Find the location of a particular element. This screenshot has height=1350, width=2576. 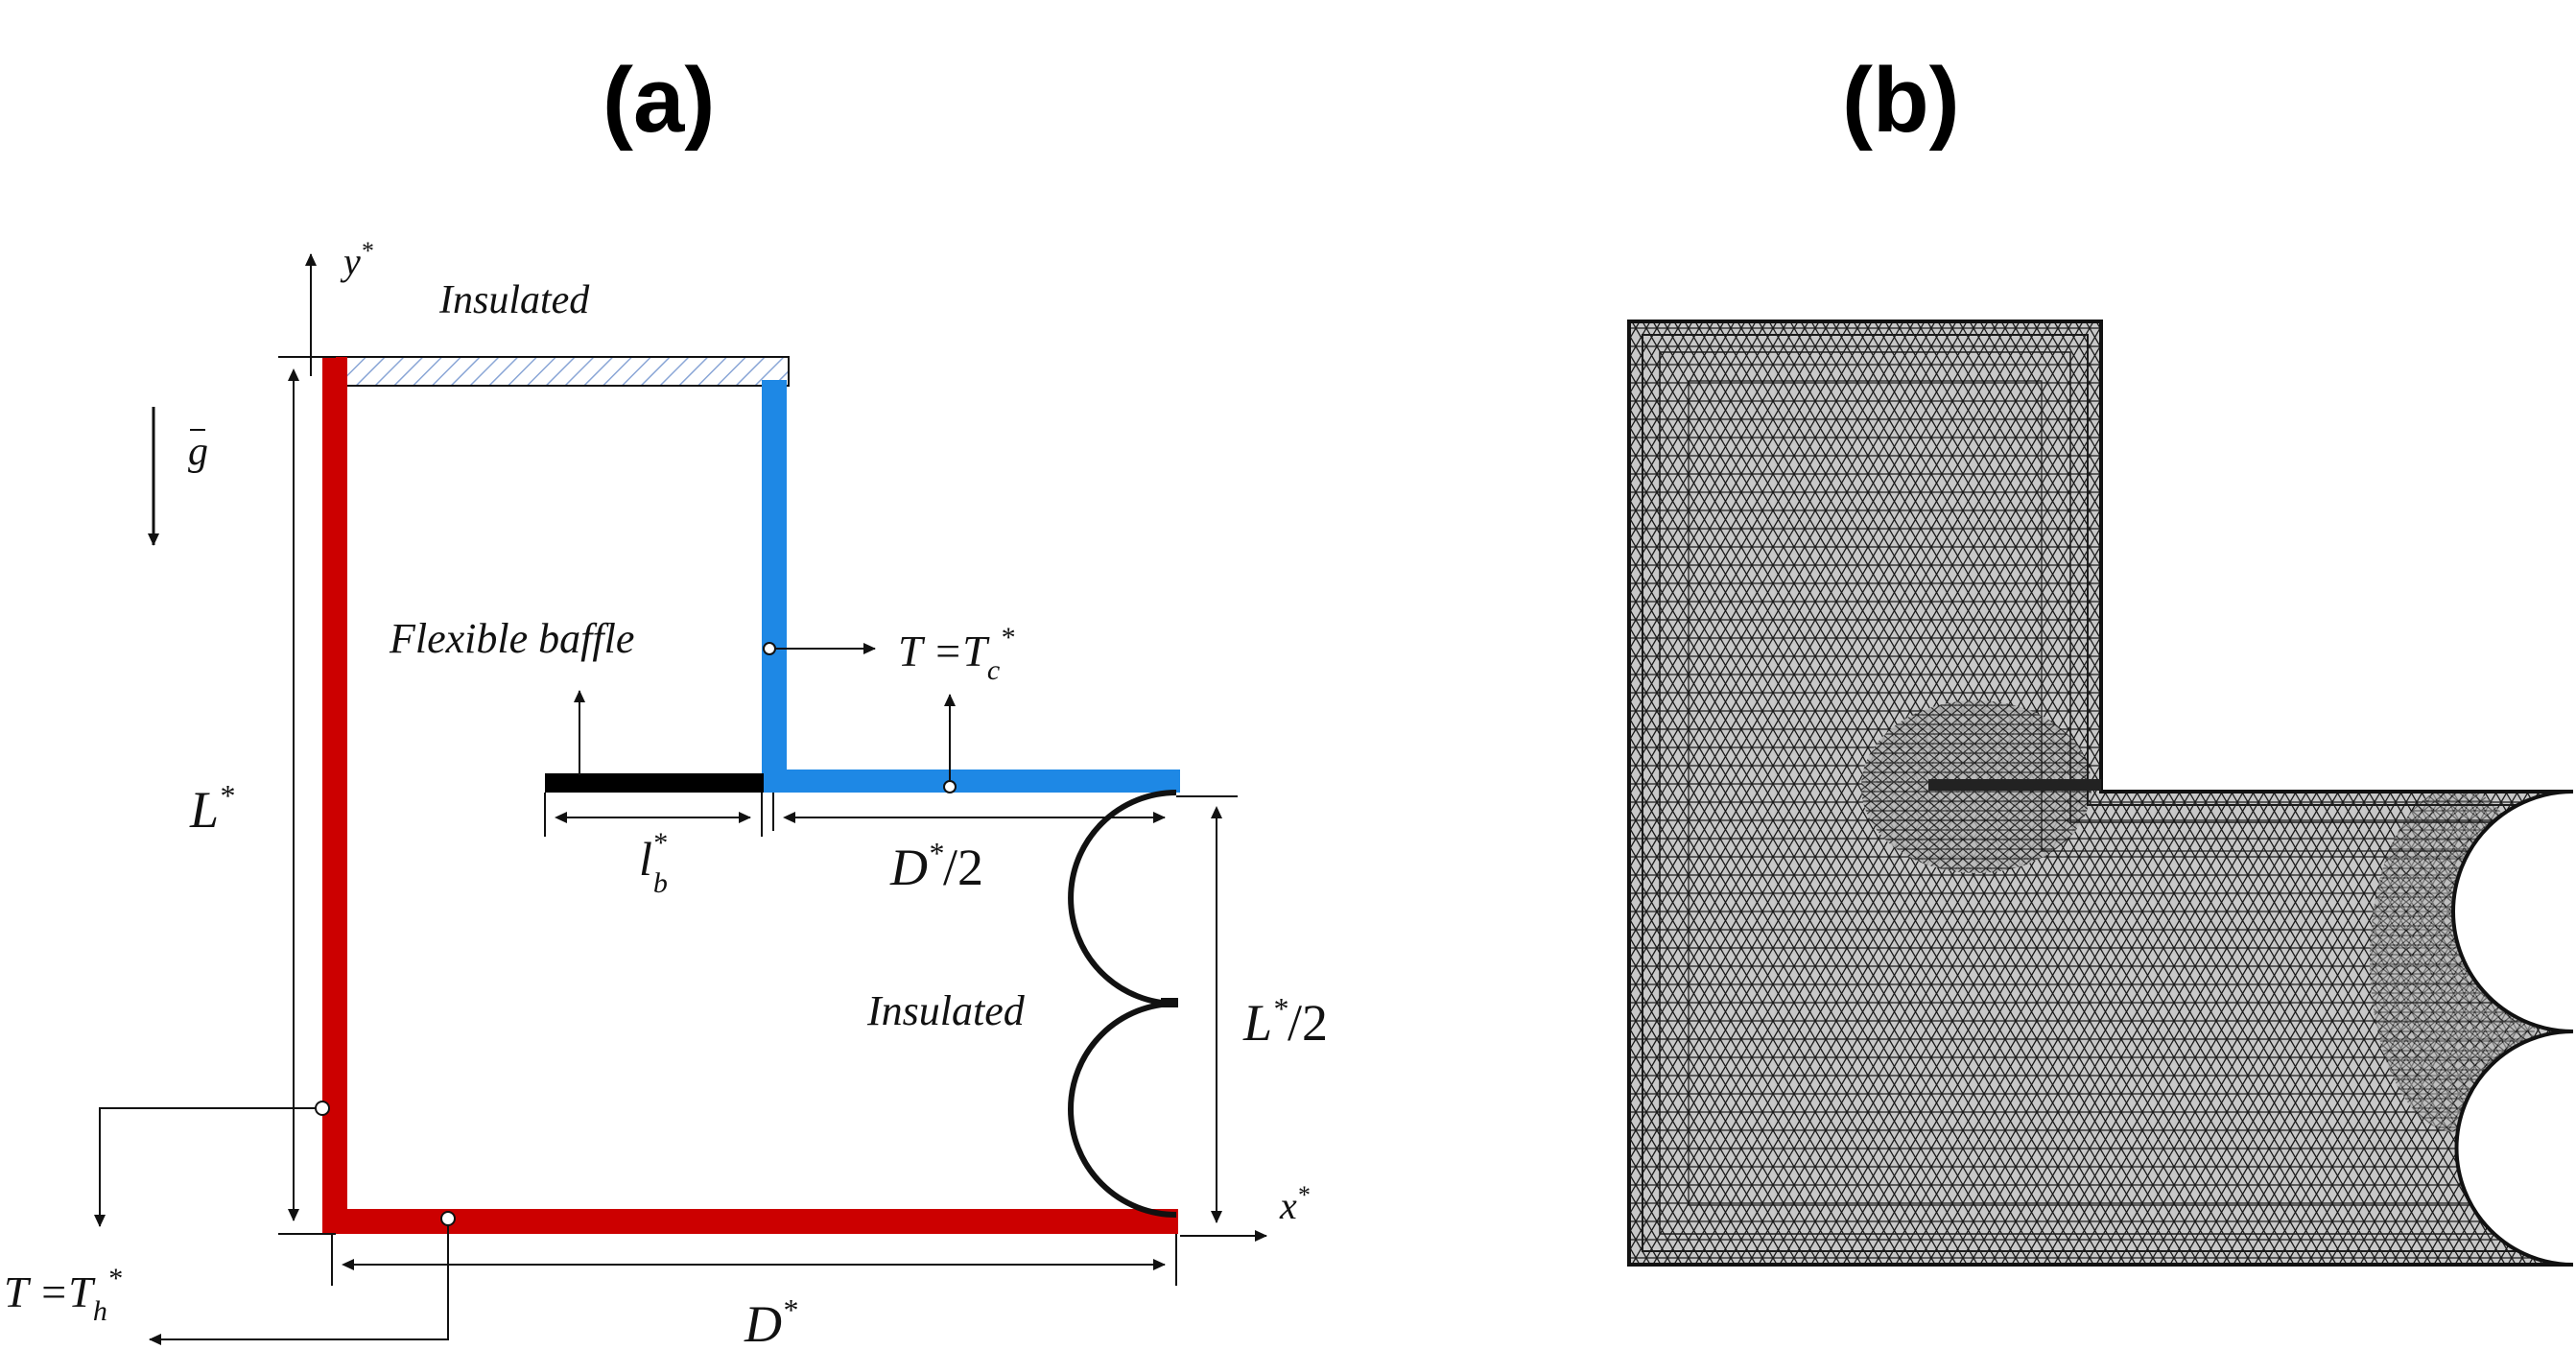

half-height-dimension-label: L*/2 is located at coordinates (1285, 1021).